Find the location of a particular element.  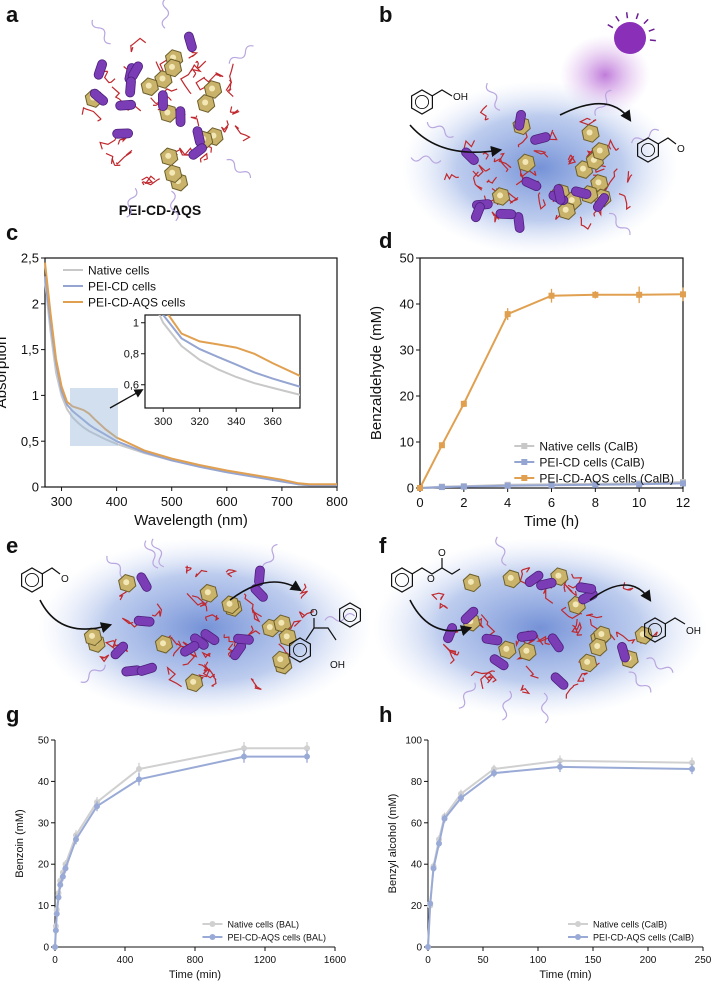

arrow is located at coordinates (595, 112).